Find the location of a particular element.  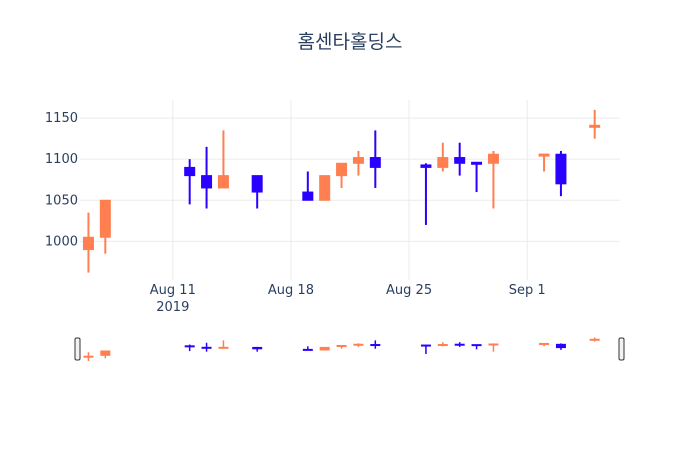

slider-handle-right is located at coordinates (621, 349).